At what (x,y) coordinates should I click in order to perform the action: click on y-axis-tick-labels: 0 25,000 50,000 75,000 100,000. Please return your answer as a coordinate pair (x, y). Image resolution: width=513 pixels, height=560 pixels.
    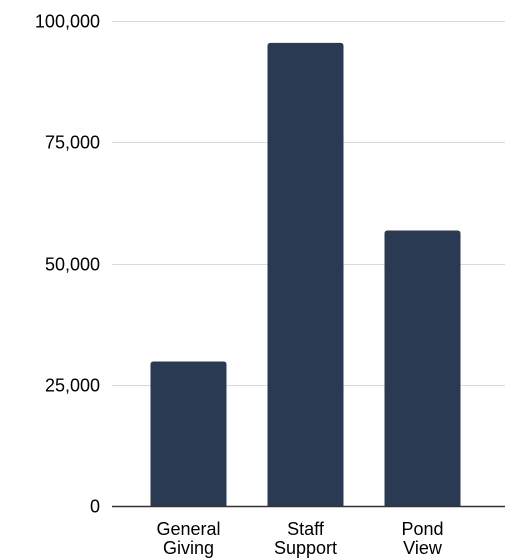
    Looking at the image, I should click on (67, 264).